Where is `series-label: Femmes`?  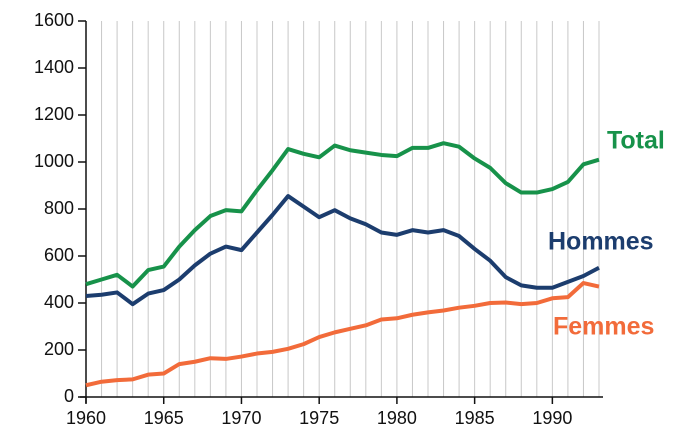
series-label: Femmes is located at coordinates (603, 327).